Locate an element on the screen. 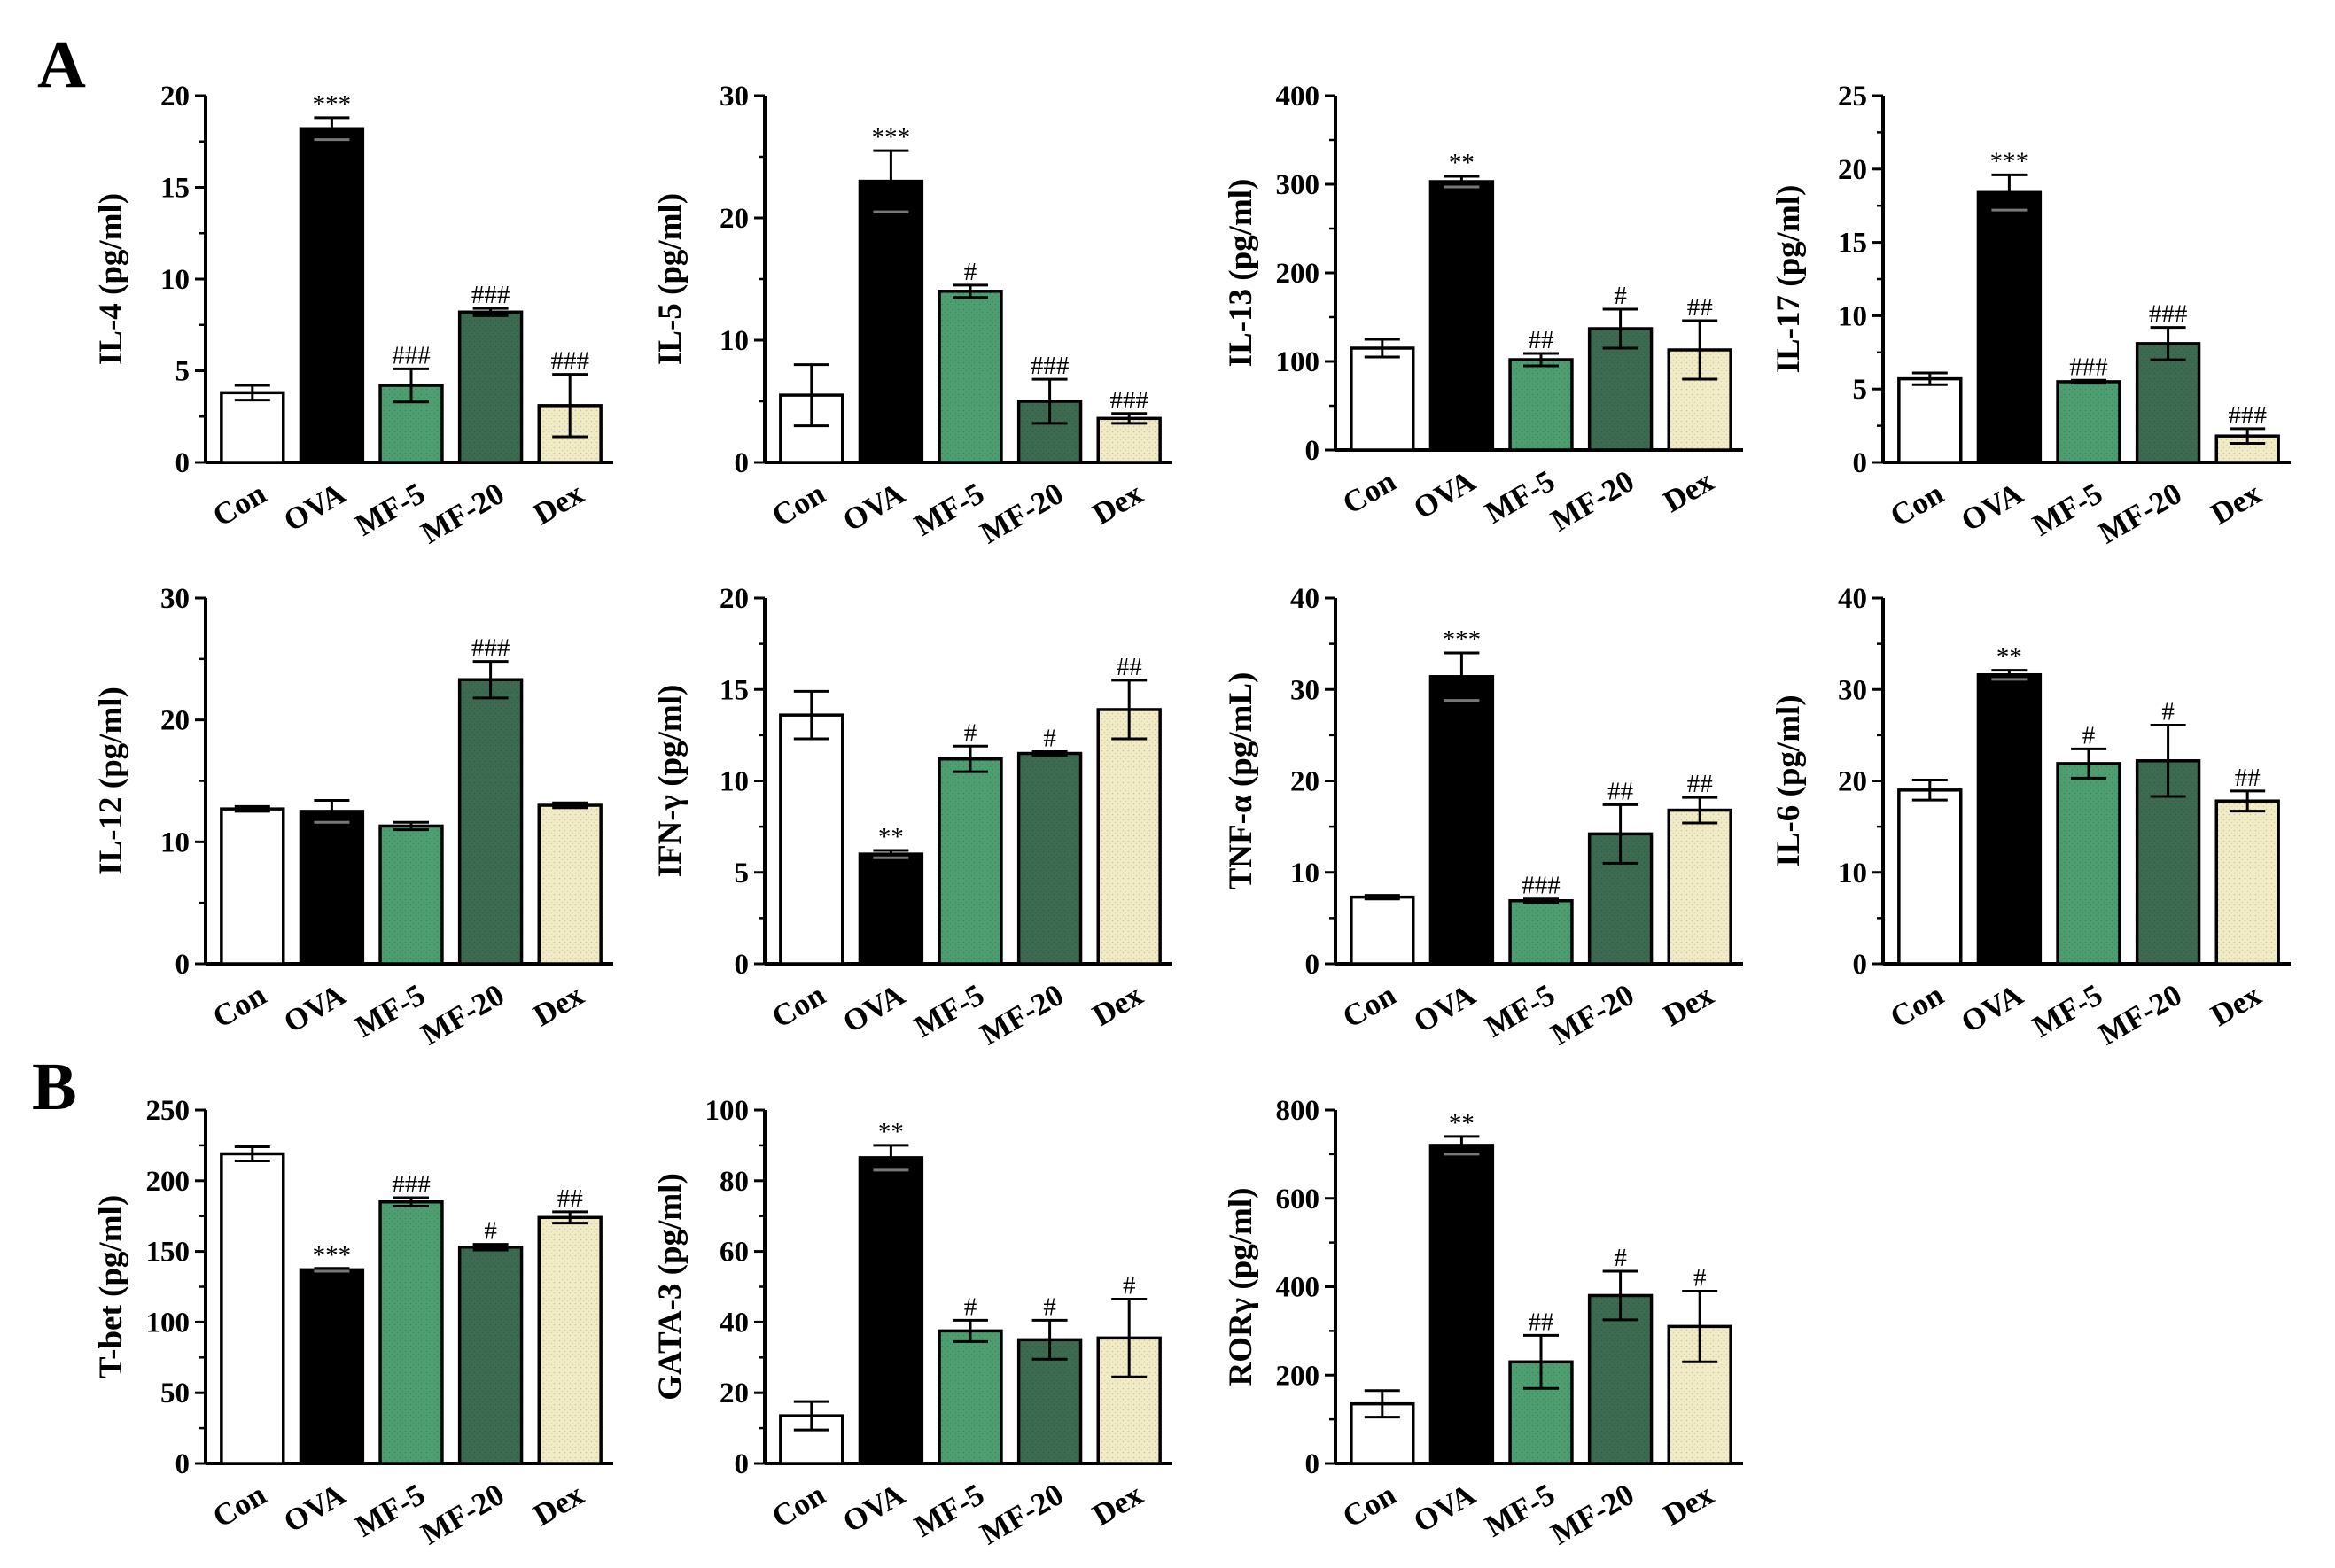 This screenshot has width=2335, height=1568. y-tick-label: 30 is located at coordinates (1852, 690).